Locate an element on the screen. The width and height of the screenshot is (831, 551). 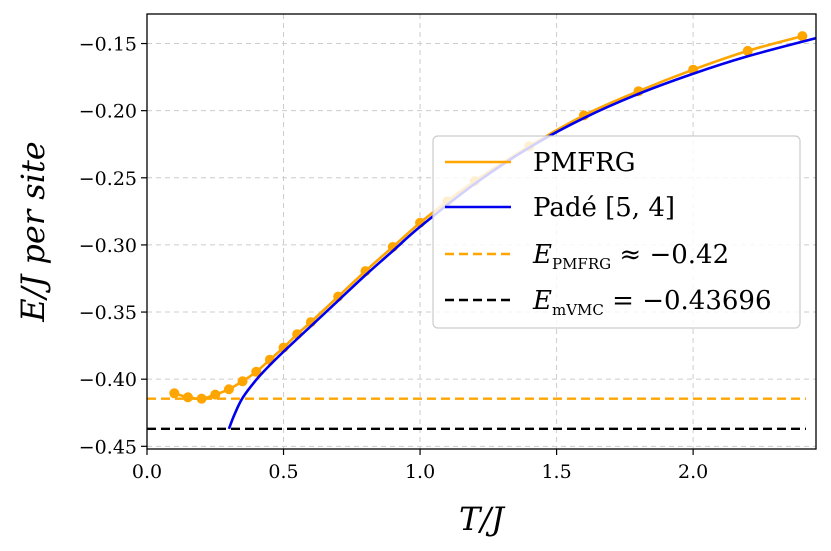
x-tick-label: 1.5 is located at coordinates (556, 472).